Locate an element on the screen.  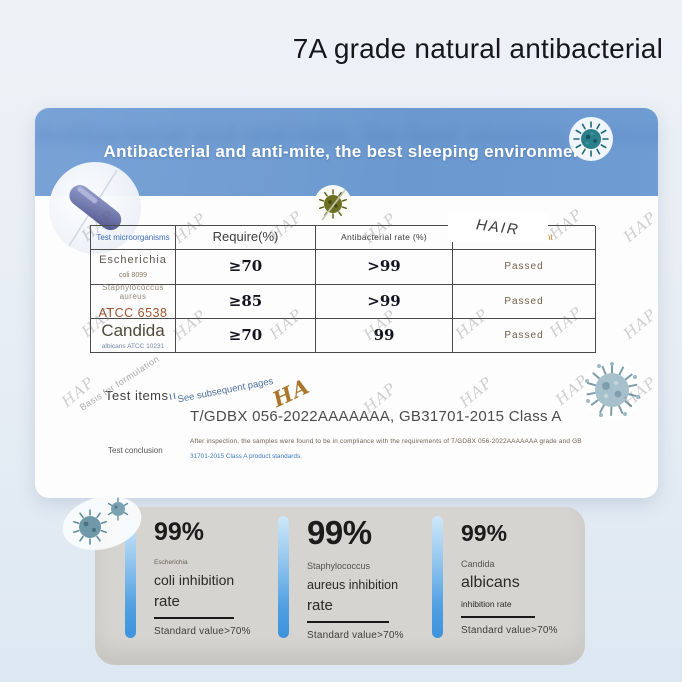
col-header-microorganisms: Test microorganisms is located at coordinates (133, 238).